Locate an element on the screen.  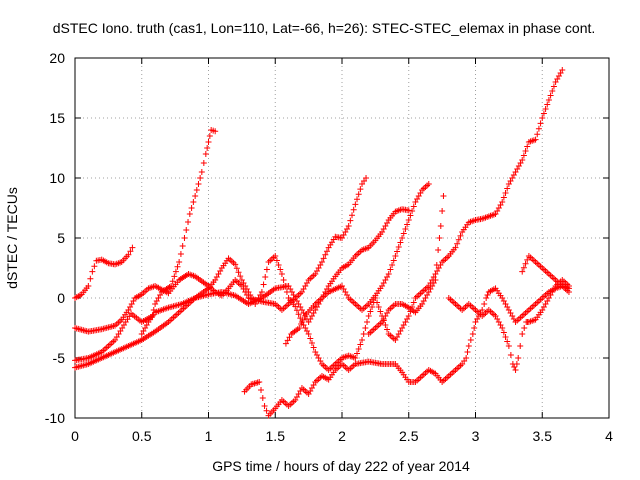
y-tick-label: 5 is located at coordinates (61, 238).